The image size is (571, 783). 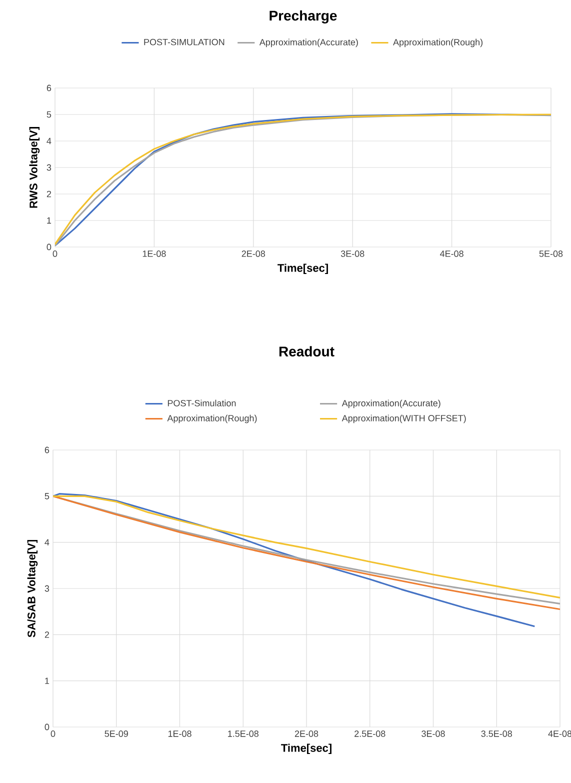 I want to click on chart-title: Precharge, so click(x=303, y=17).